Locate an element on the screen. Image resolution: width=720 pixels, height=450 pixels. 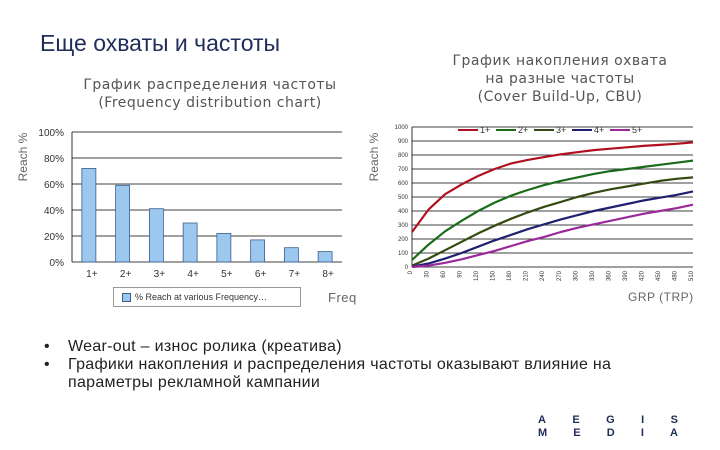
x-tick-label: 240 is located at coordinates (543, 275).